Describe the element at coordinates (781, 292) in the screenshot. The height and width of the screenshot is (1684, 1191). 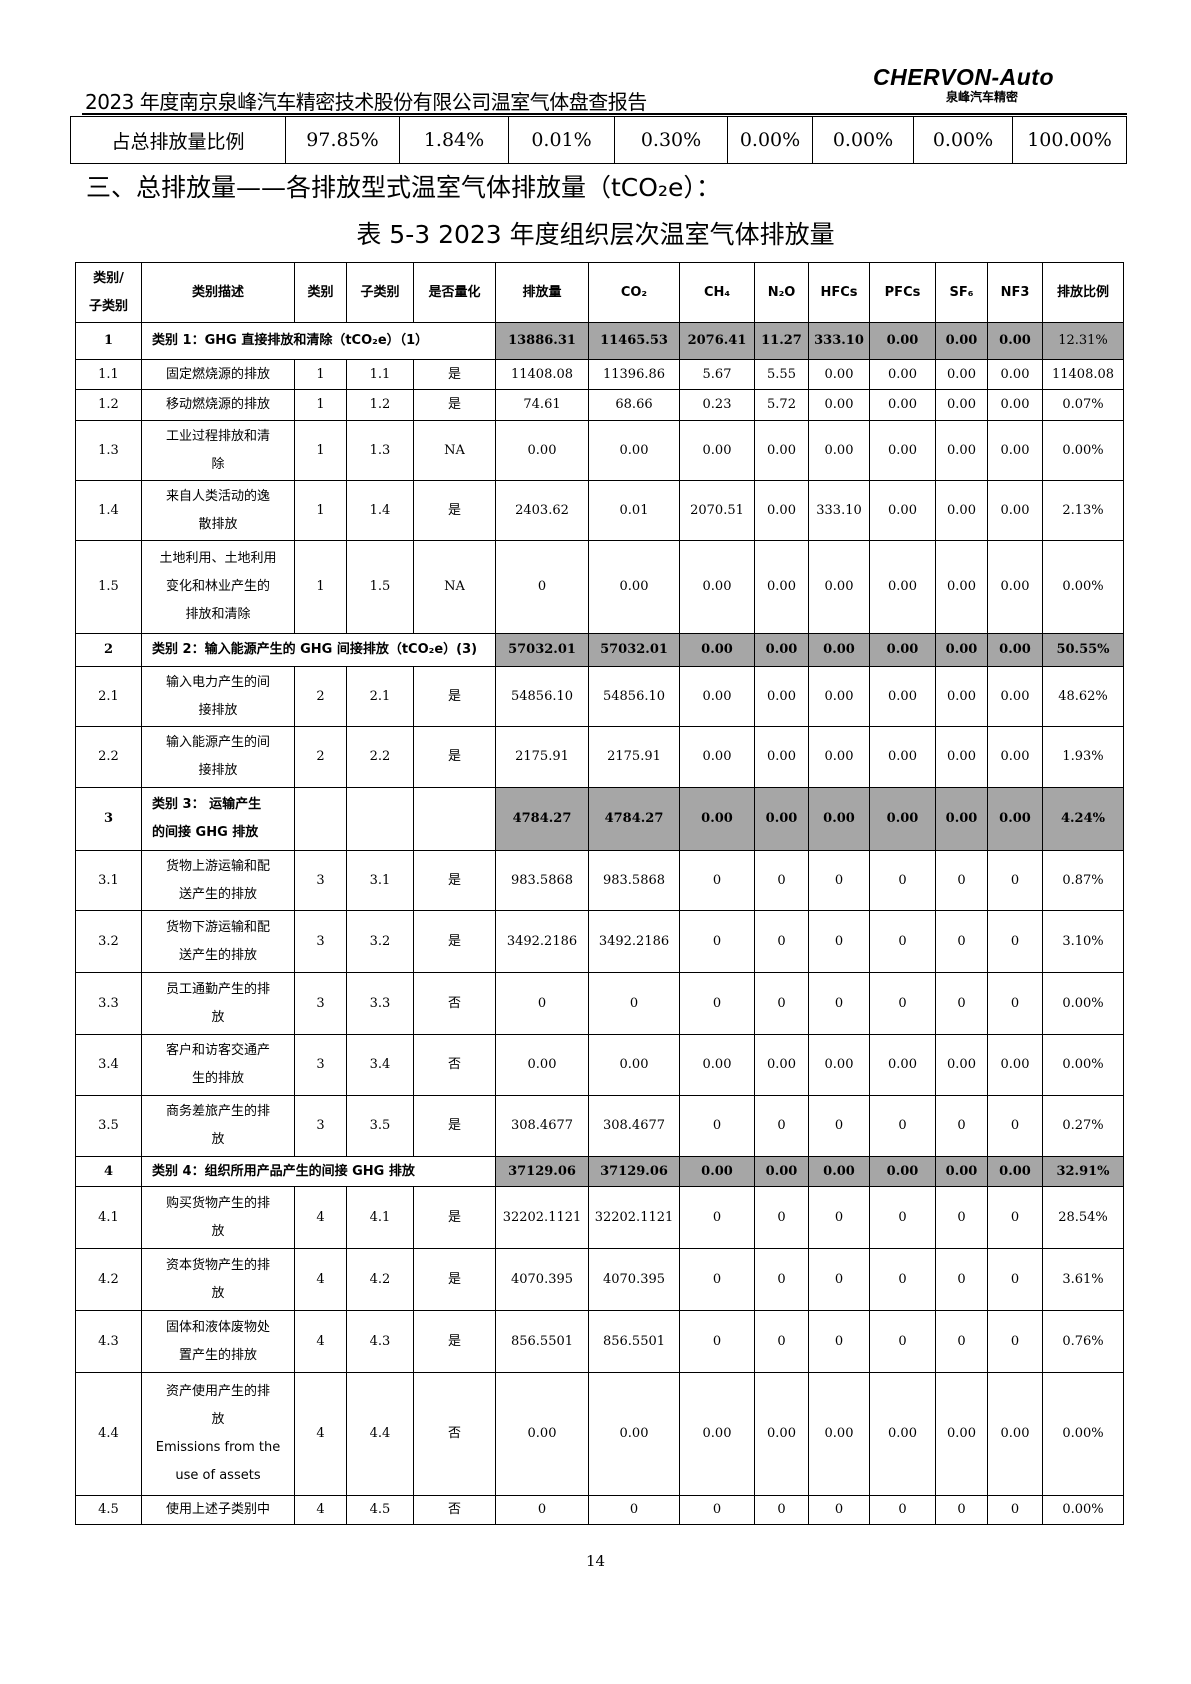
I see `column-header: N₂O` at that location.